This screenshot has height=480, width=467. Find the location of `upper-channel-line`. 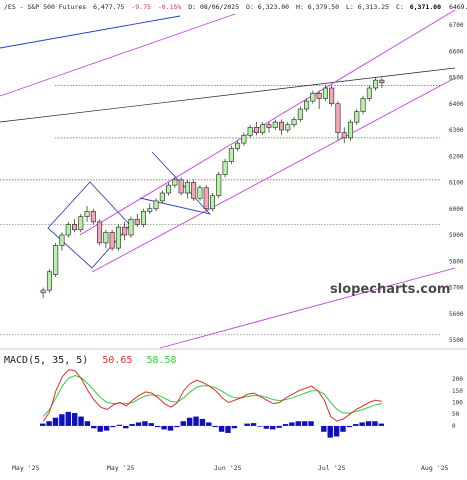

upper-channel-line is located at coordinates (118, 55).